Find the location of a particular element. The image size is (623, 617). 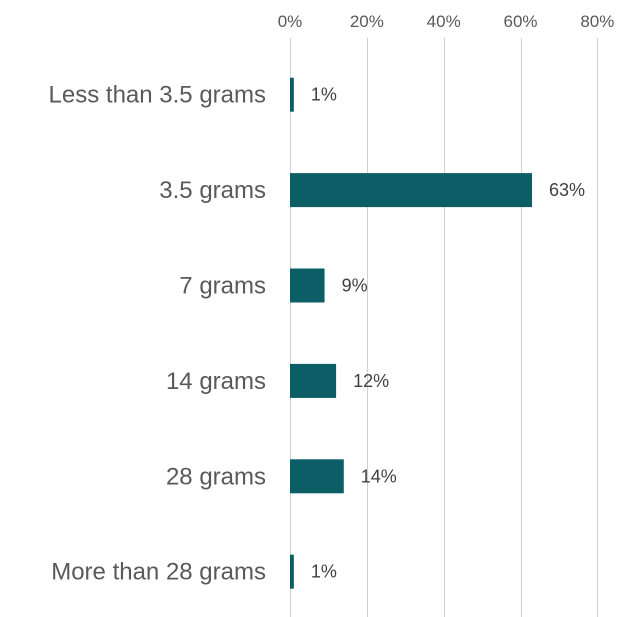

category-label: More than 28 grams is located at coordinates (158, 572).